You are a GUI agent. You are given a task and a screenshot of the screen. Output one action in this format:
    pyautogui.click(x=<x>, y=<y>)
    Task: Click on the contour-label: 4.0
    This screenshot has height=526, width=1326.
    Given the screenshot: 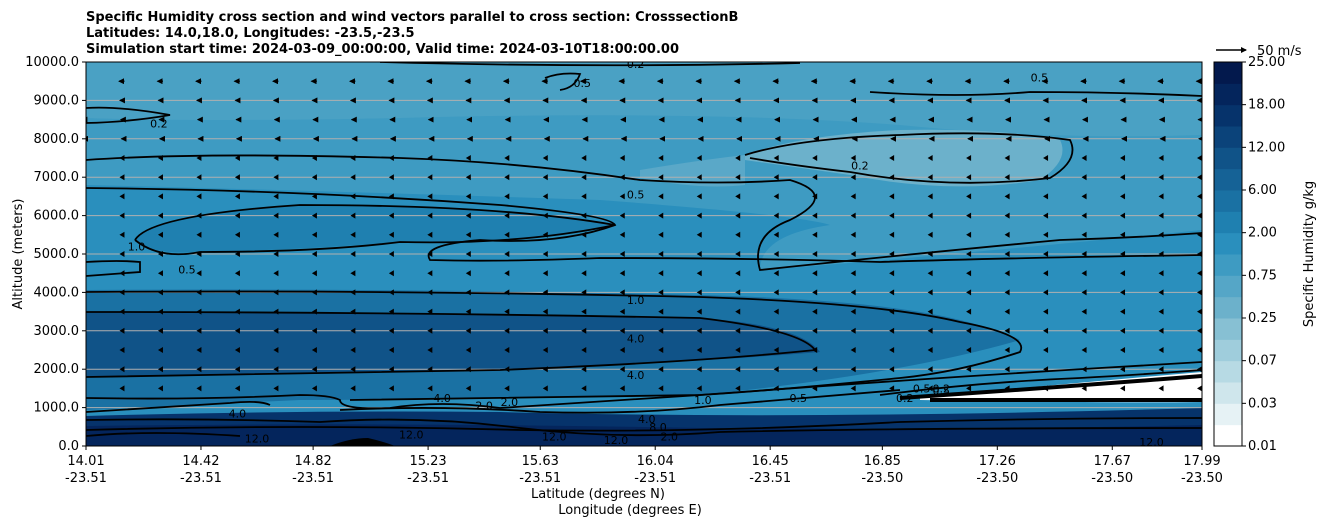 What is the action you would take?
    pyautogui.click(x=636, y=338)
    